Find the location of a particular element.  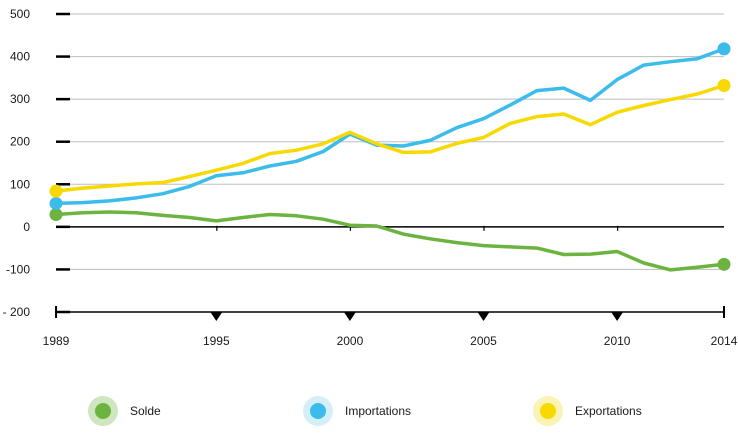

series-line is located at coordinates (390, 241).